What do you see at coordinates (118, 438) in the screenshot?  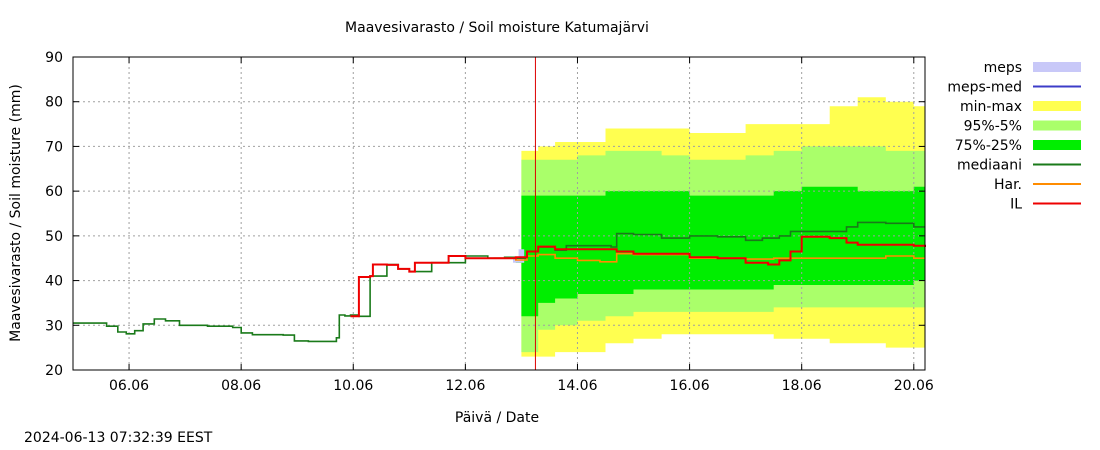 I see `timestamp: 2024-06-13 07:32:39 EEST` at bounding box center [118, 438].